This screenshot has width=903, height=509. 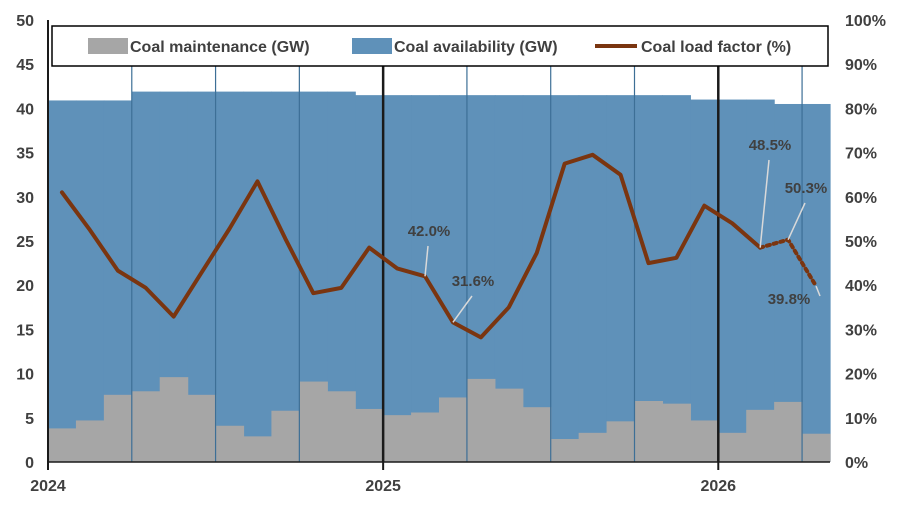 What do you see at coordinates (29, 419) in the screenshot?
I see `left-axis-tick-label: 5` at bounding box center [29, 419].